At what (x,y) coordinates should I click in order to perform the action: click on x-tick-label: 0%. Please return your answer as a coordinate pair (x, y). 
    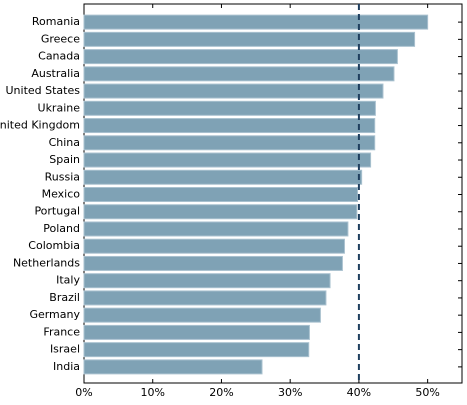
    Looking at the image, I should click on (83, 392).